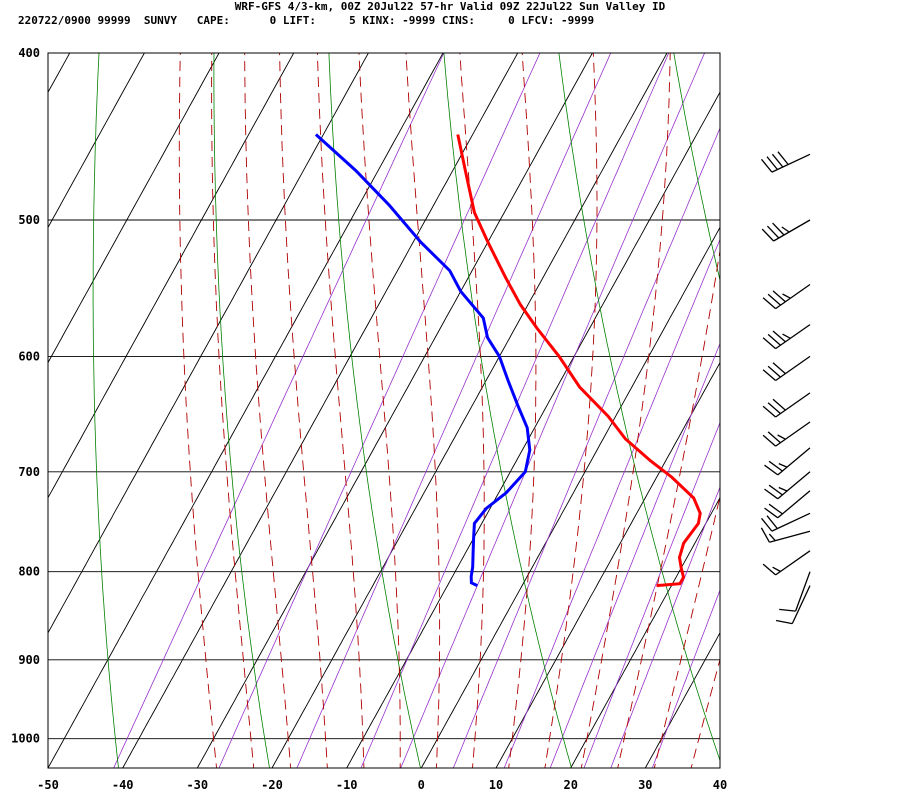 The image size is (900, 800). What do you see at coordinates (272, 785) in the screenshot?
I see `temperature-tick-label: -20` at bounding box center [272, 785].